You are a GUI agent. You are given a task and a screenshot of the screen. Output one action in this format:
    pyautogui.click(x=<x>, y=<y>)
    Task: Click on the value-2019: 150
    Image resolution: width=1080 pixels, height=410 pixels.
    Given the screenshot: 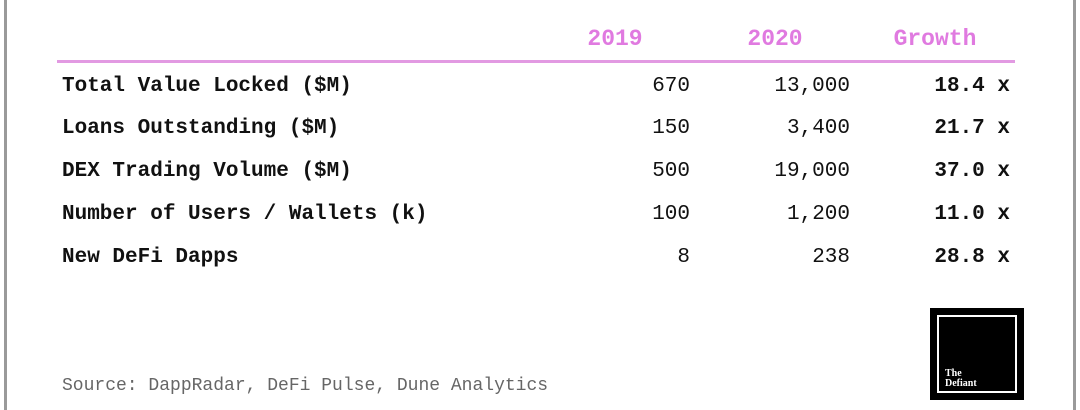 What is the action you would take?
    pyautogui.click(x=671, y=128)
    